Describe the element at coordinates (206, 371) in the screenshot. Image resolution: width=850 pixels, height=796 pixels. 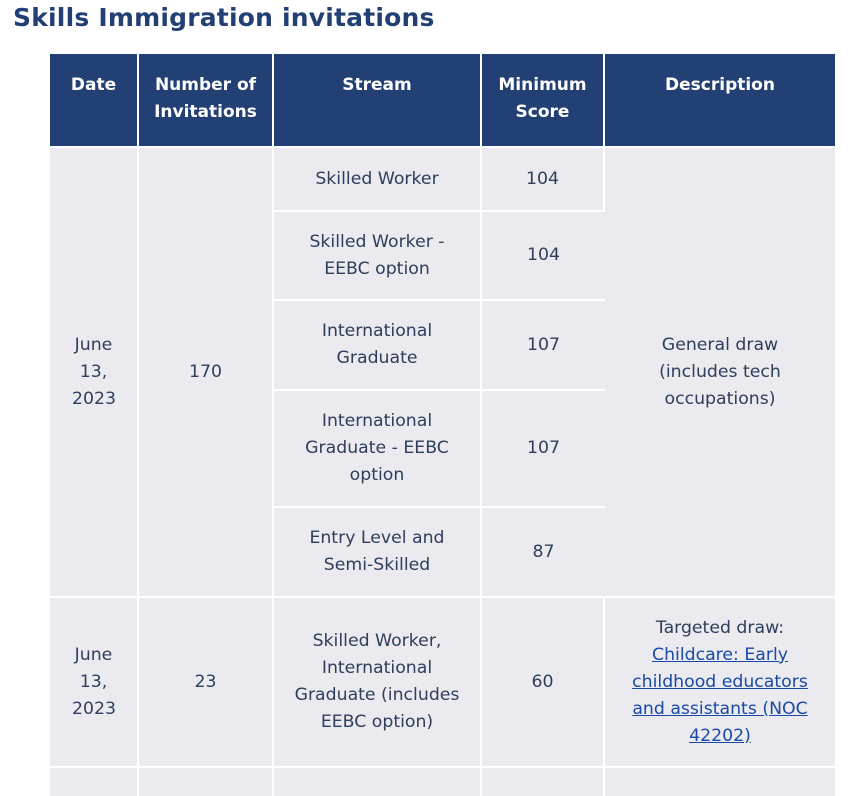
I see `draw-invitations: 170` at that location.